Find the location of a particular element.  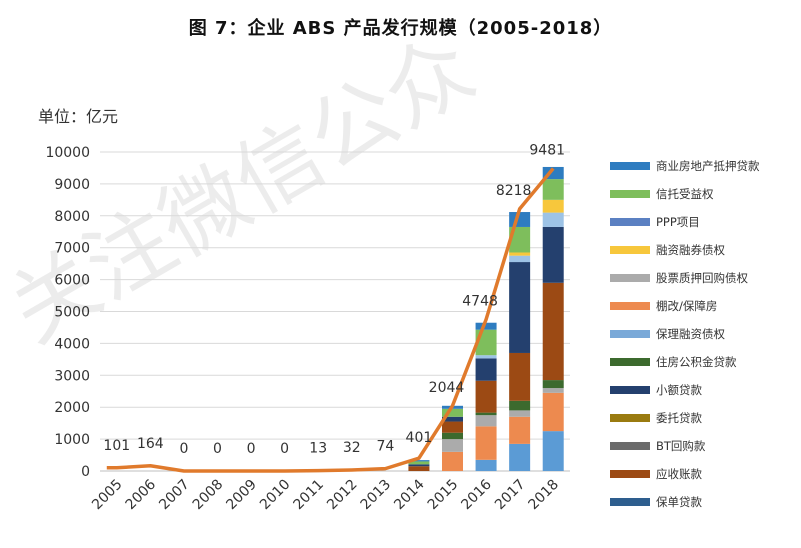

legend-label: 委托贷款 is located at coordinates (679, 418).